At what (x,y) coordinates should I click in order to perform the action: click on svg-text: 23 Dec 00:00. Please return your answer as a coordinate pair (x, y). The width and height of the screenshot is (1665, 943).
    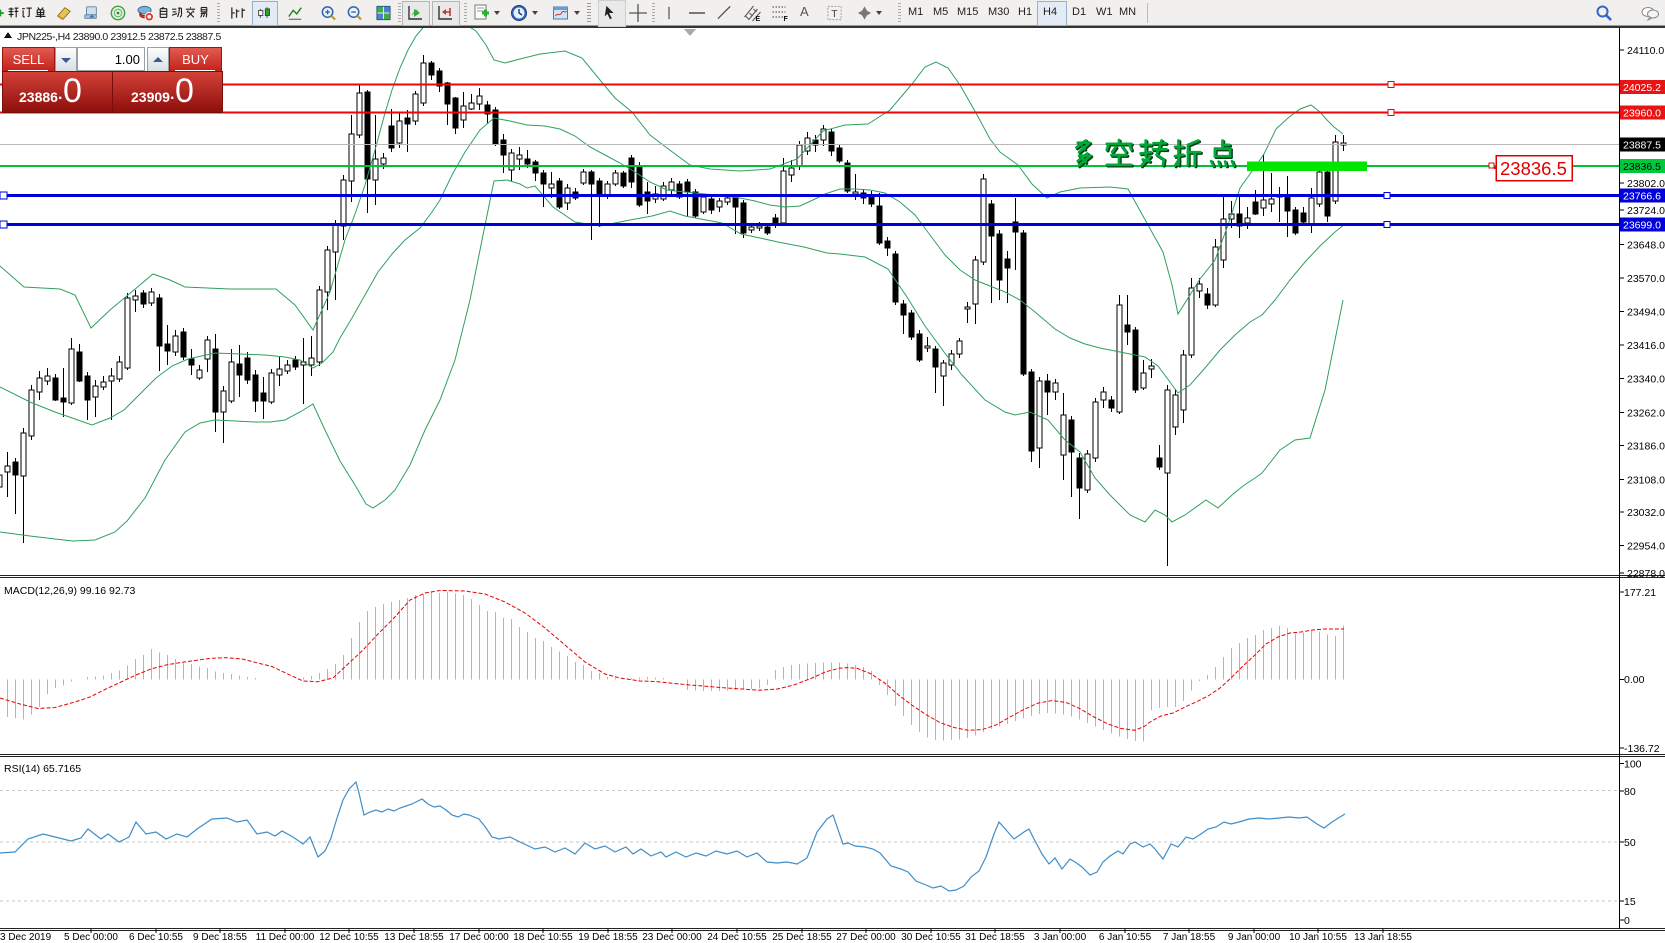
    Looking at the image, I should click on (672, 937).